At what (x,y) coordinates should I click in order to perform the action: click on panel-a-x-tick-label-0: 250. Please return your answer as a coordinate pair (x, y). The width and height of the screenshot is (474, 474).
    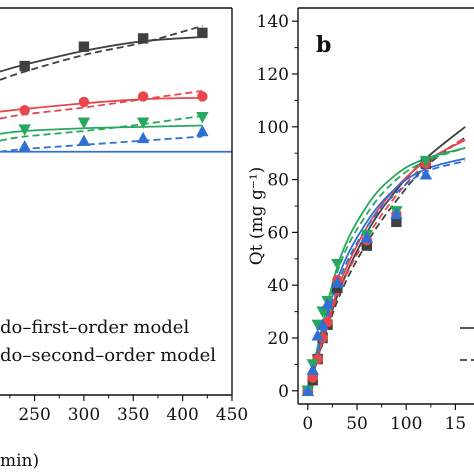
    Looking at the image, I should click on (34, 415).